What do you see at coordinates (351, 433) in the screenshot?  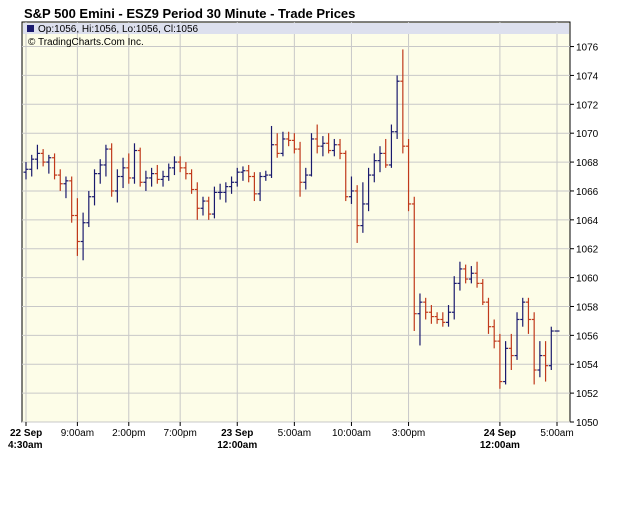 I see `x-tick-label: 10:00am` at bounding box center [351, 433].